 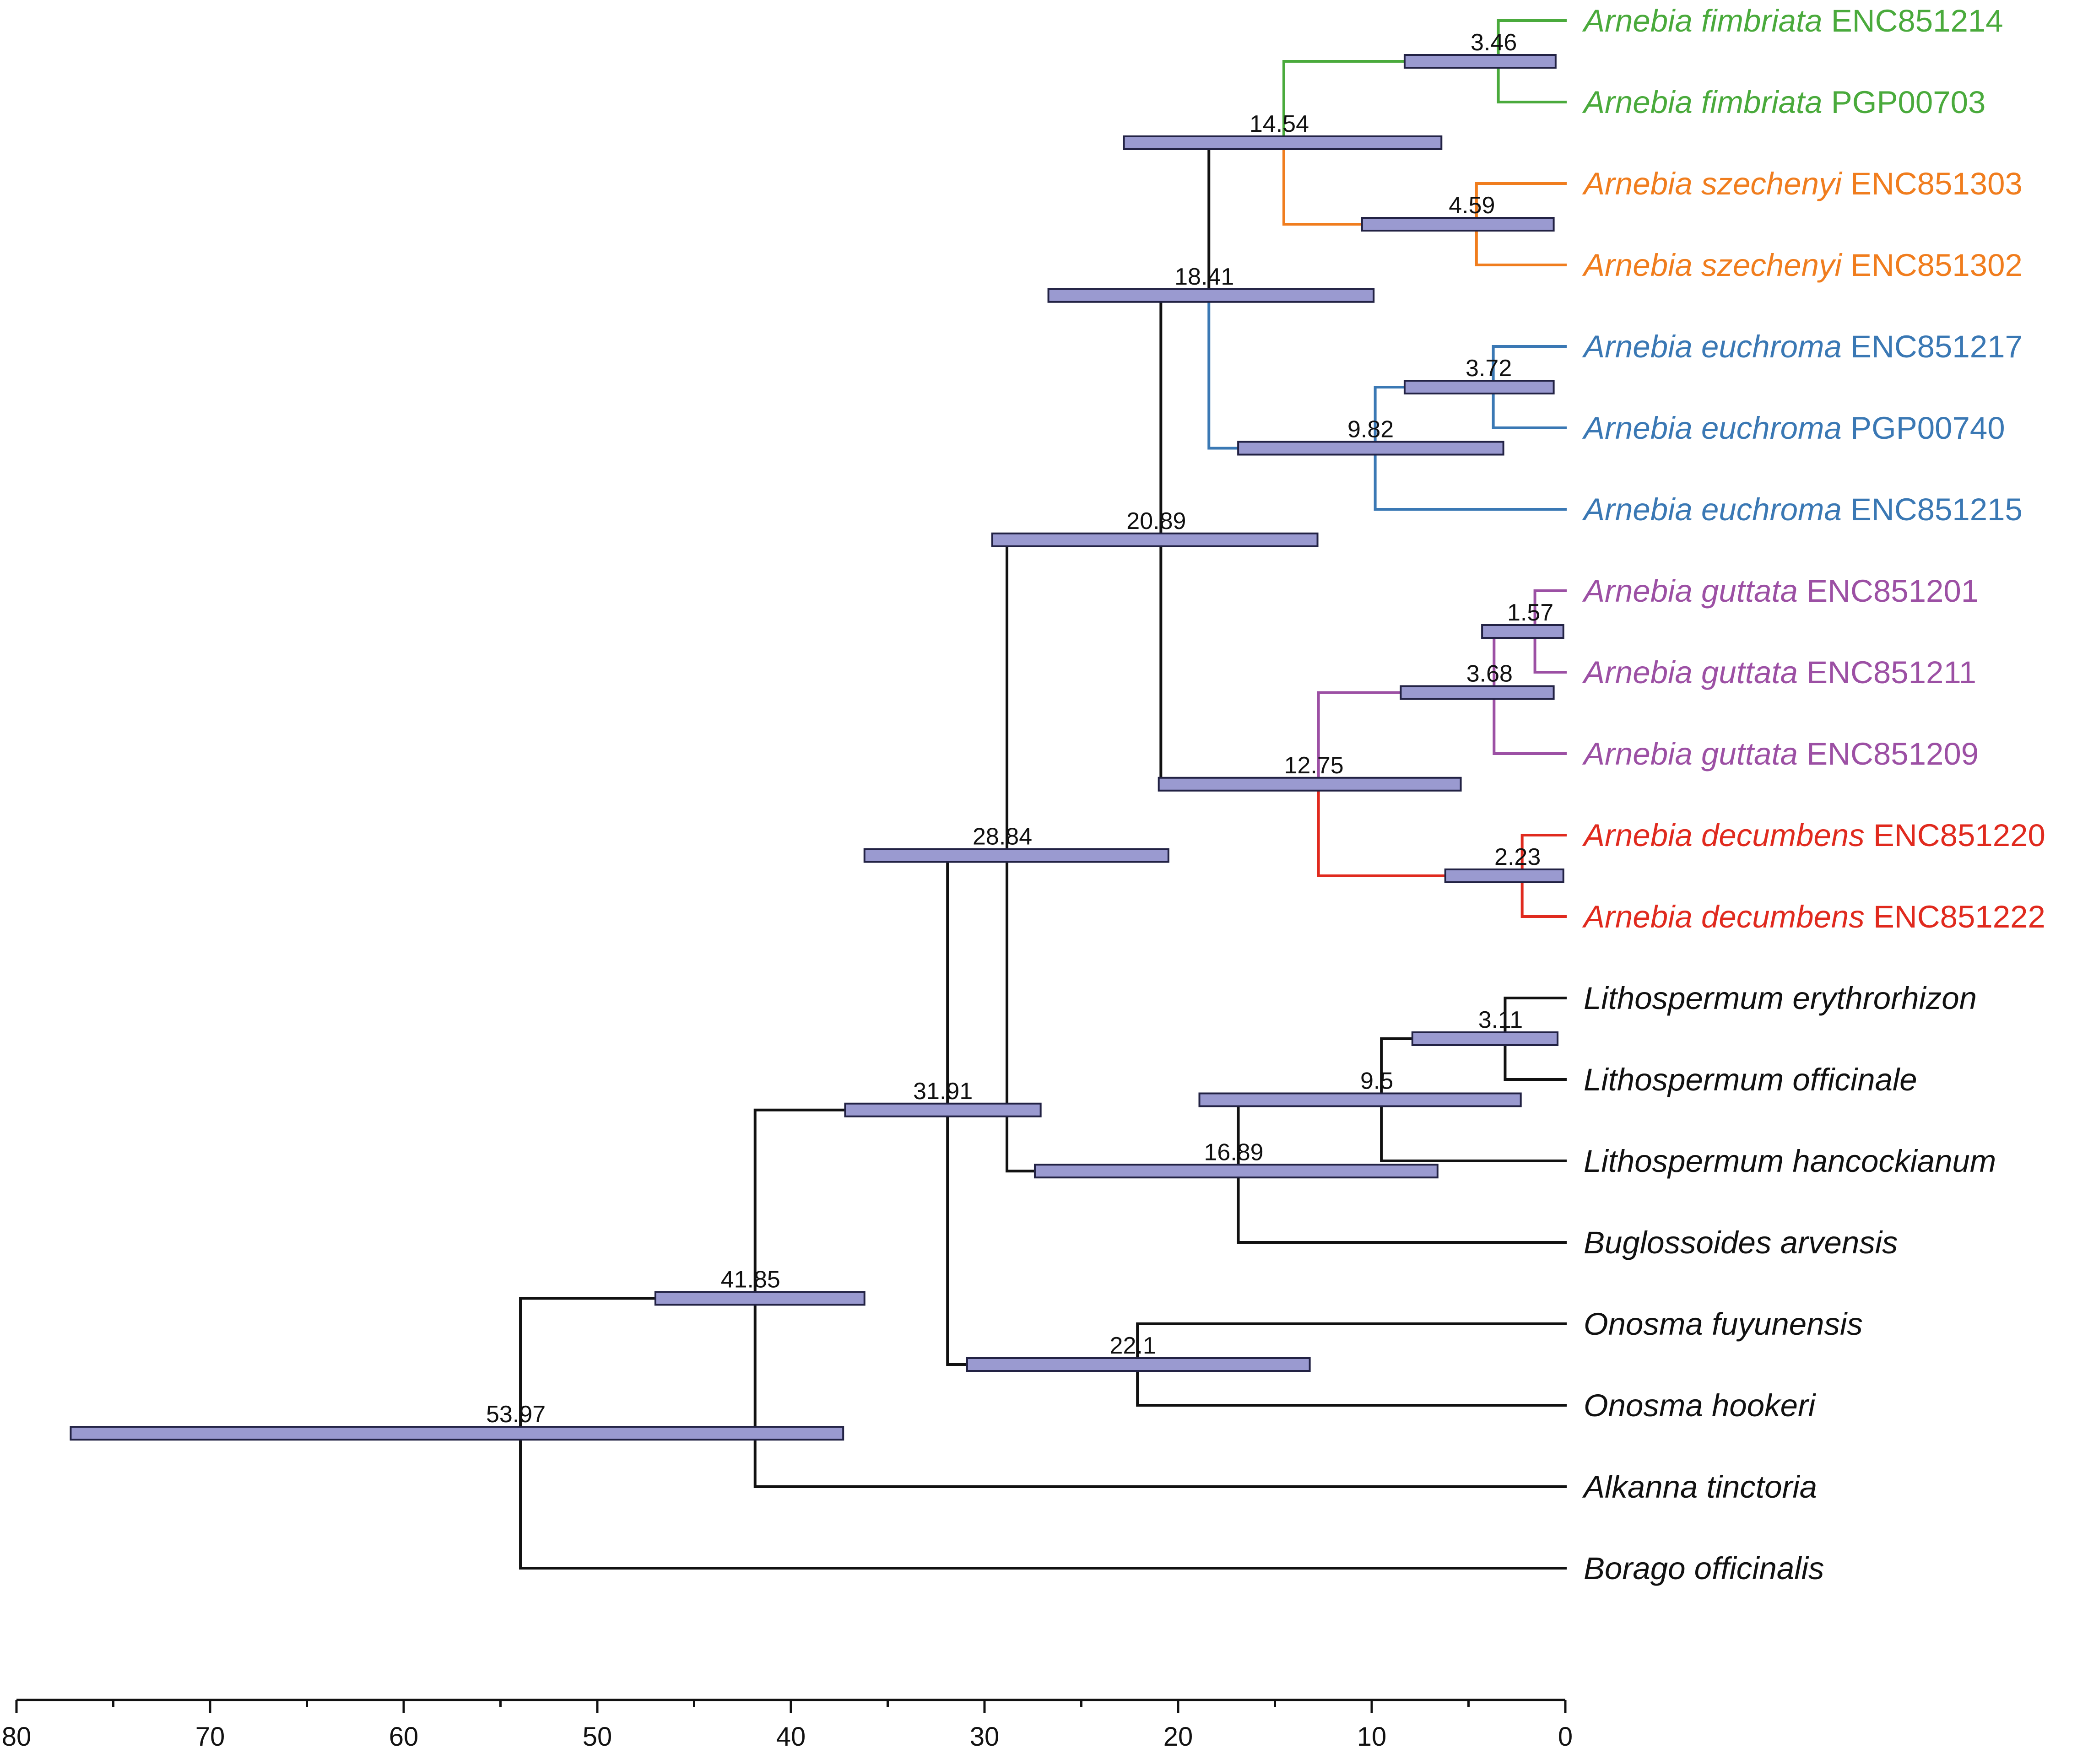 I want to click on node-age-label-n31: 31.91, so click(x=943, y=1091).